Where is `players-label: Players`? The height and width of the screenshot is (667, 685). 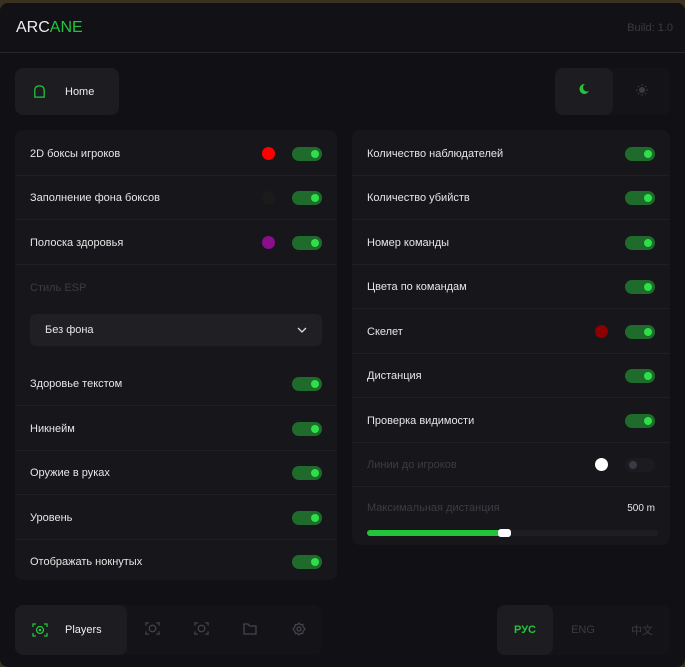
players-label: Players is located at coordinates (83, 630).